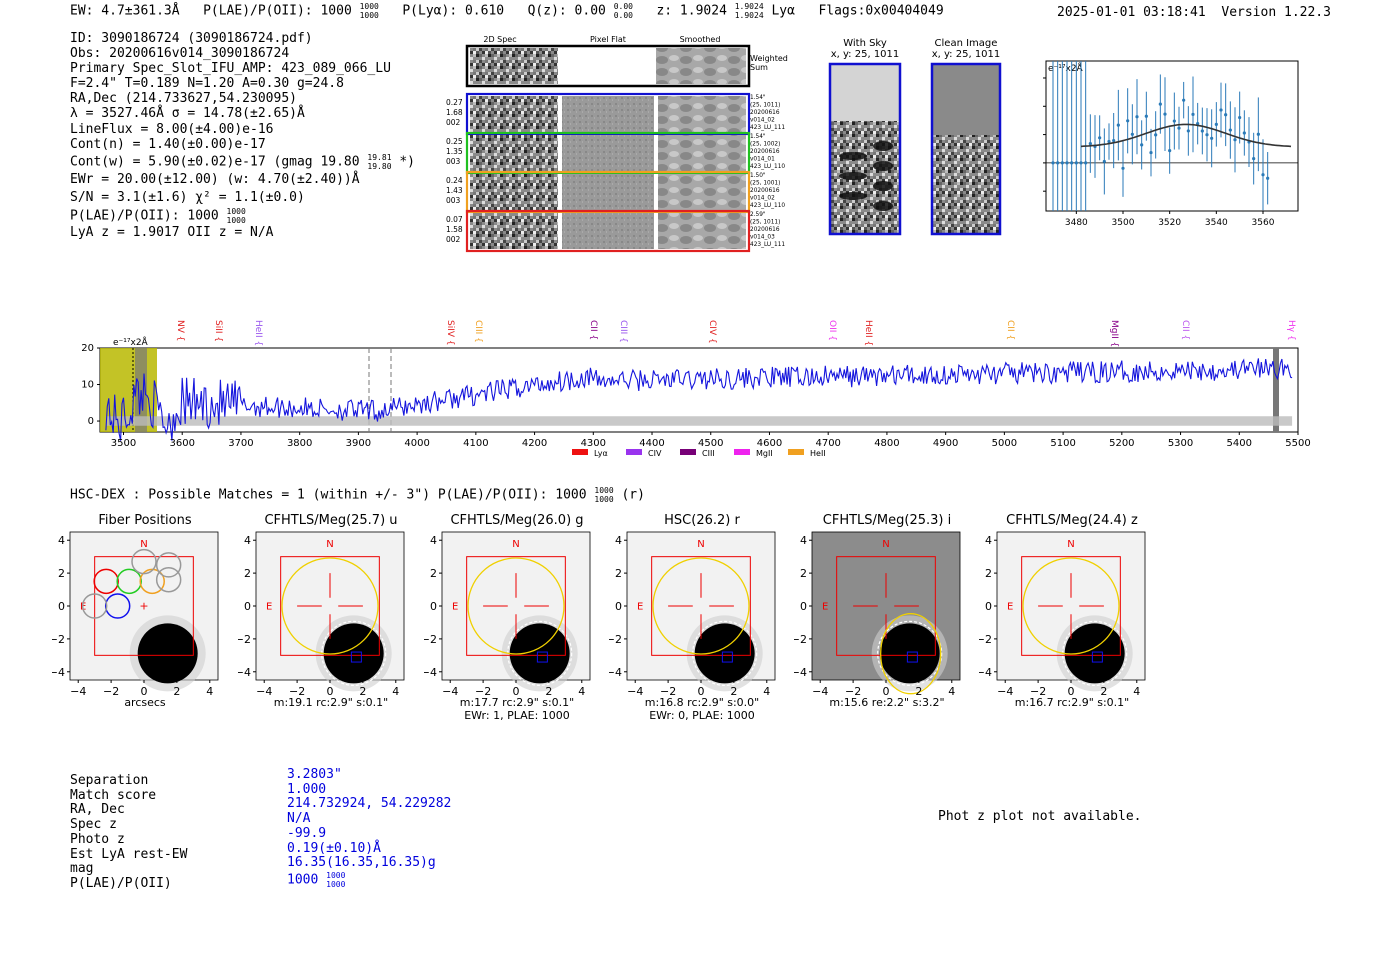  Describe the element at coordinates (865, 54) in the screenshot. I see `with-sky-xy: x, y: 25, 1011` at that location.